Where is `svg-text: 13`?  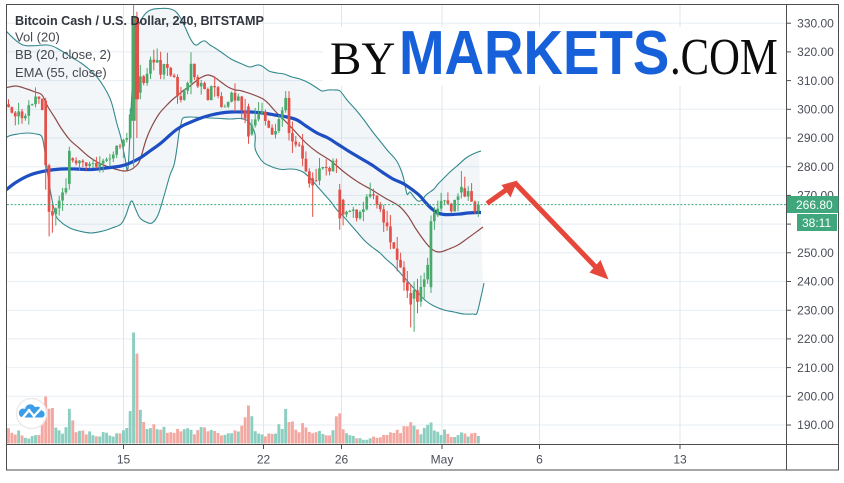
svg-text: 13 is located at coordinates (680, 460).